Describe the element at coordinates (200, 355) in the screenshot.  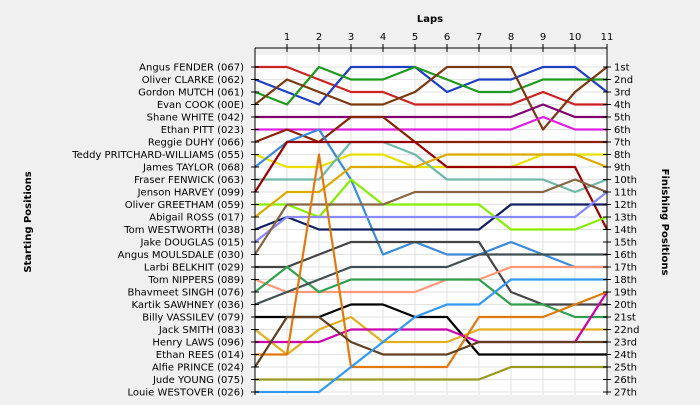
I see `starting-label: Ethan REES (014)` at that location.